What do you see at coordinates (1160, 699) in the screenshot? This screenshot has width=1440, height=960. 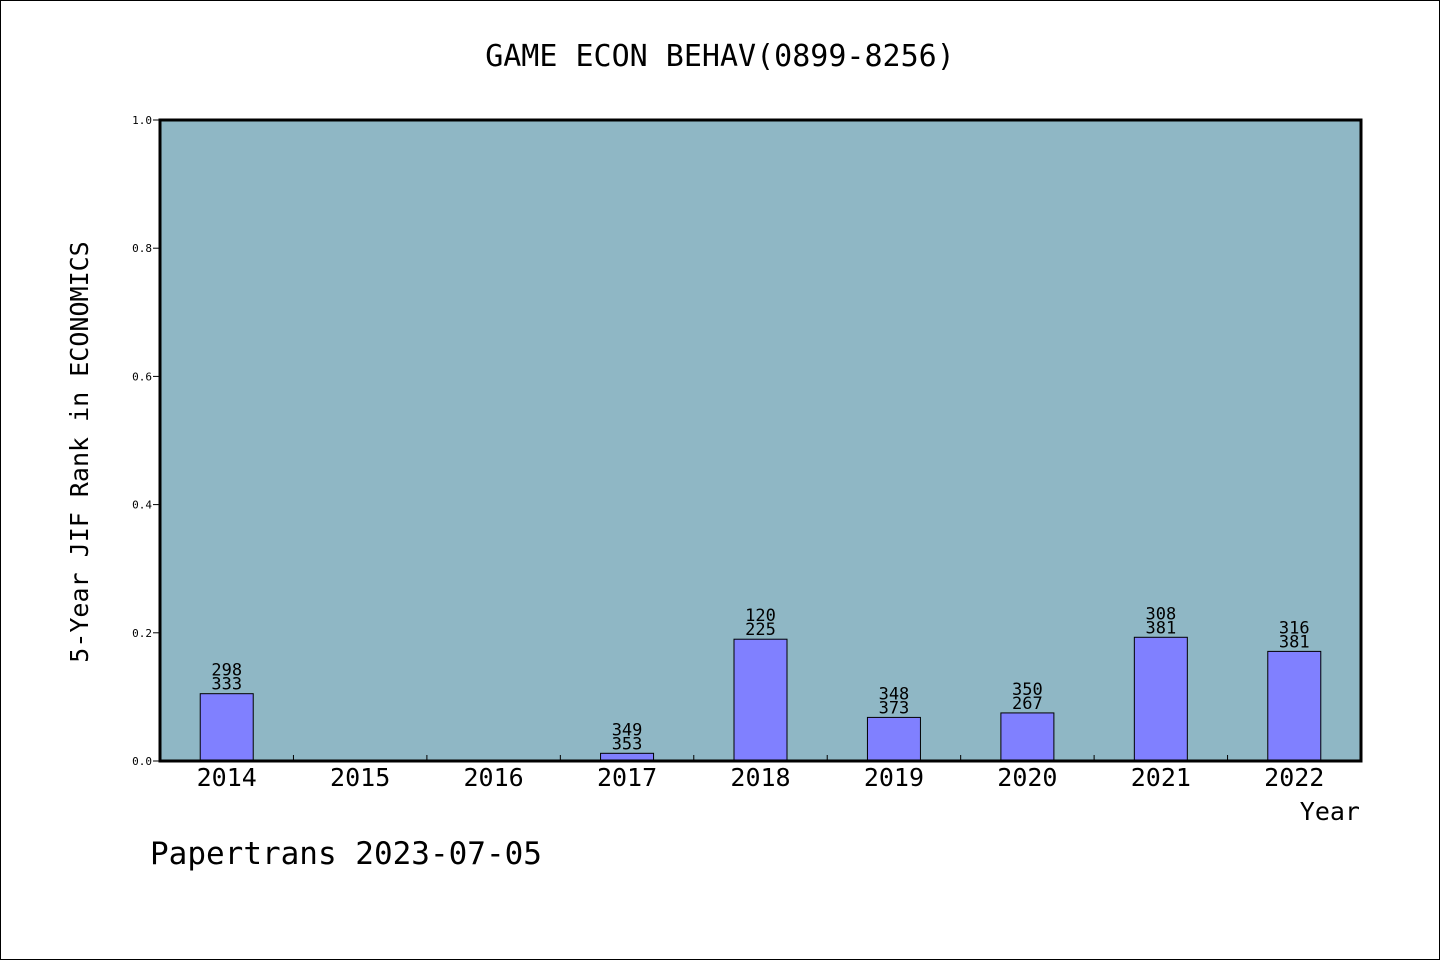 I see `bar-2021` at bounding box center [1160, 699].